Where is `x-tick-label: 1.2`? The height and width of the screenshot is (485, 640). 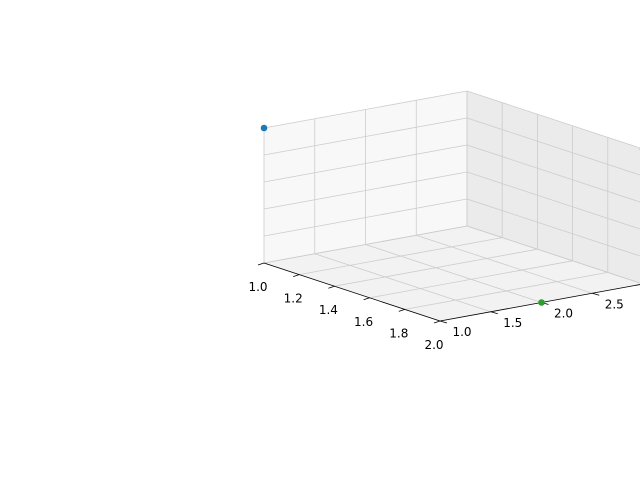
x-tick-label: 1.2 is located at coordinates (293, 299).